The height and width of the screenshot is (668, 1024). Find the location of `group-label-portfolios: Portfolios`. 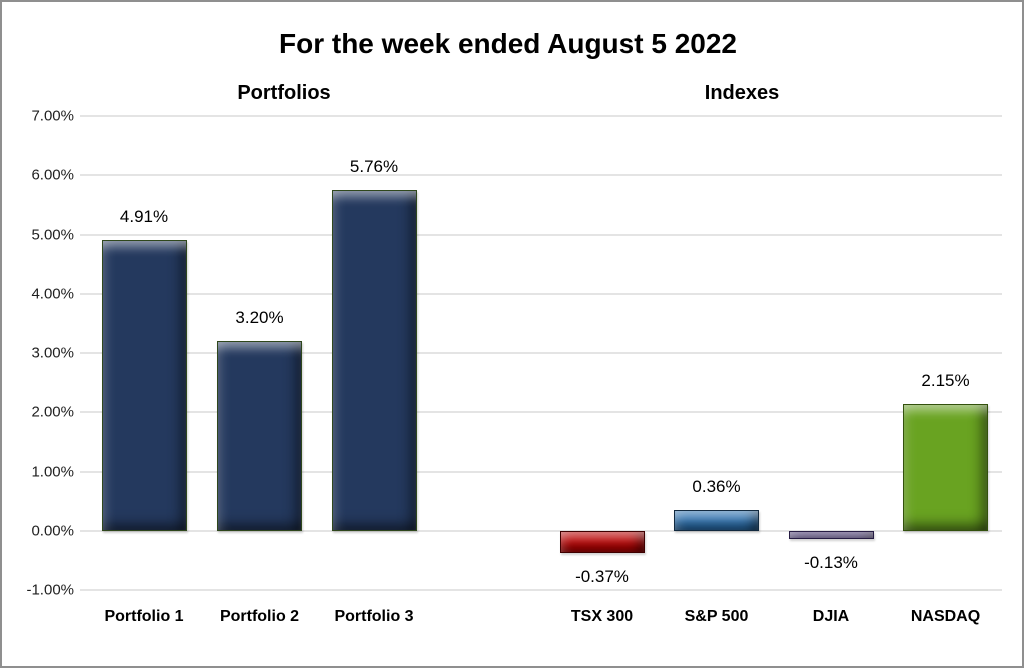

group-label-portfolios: Portfolios is located at coordinates (284, 93).